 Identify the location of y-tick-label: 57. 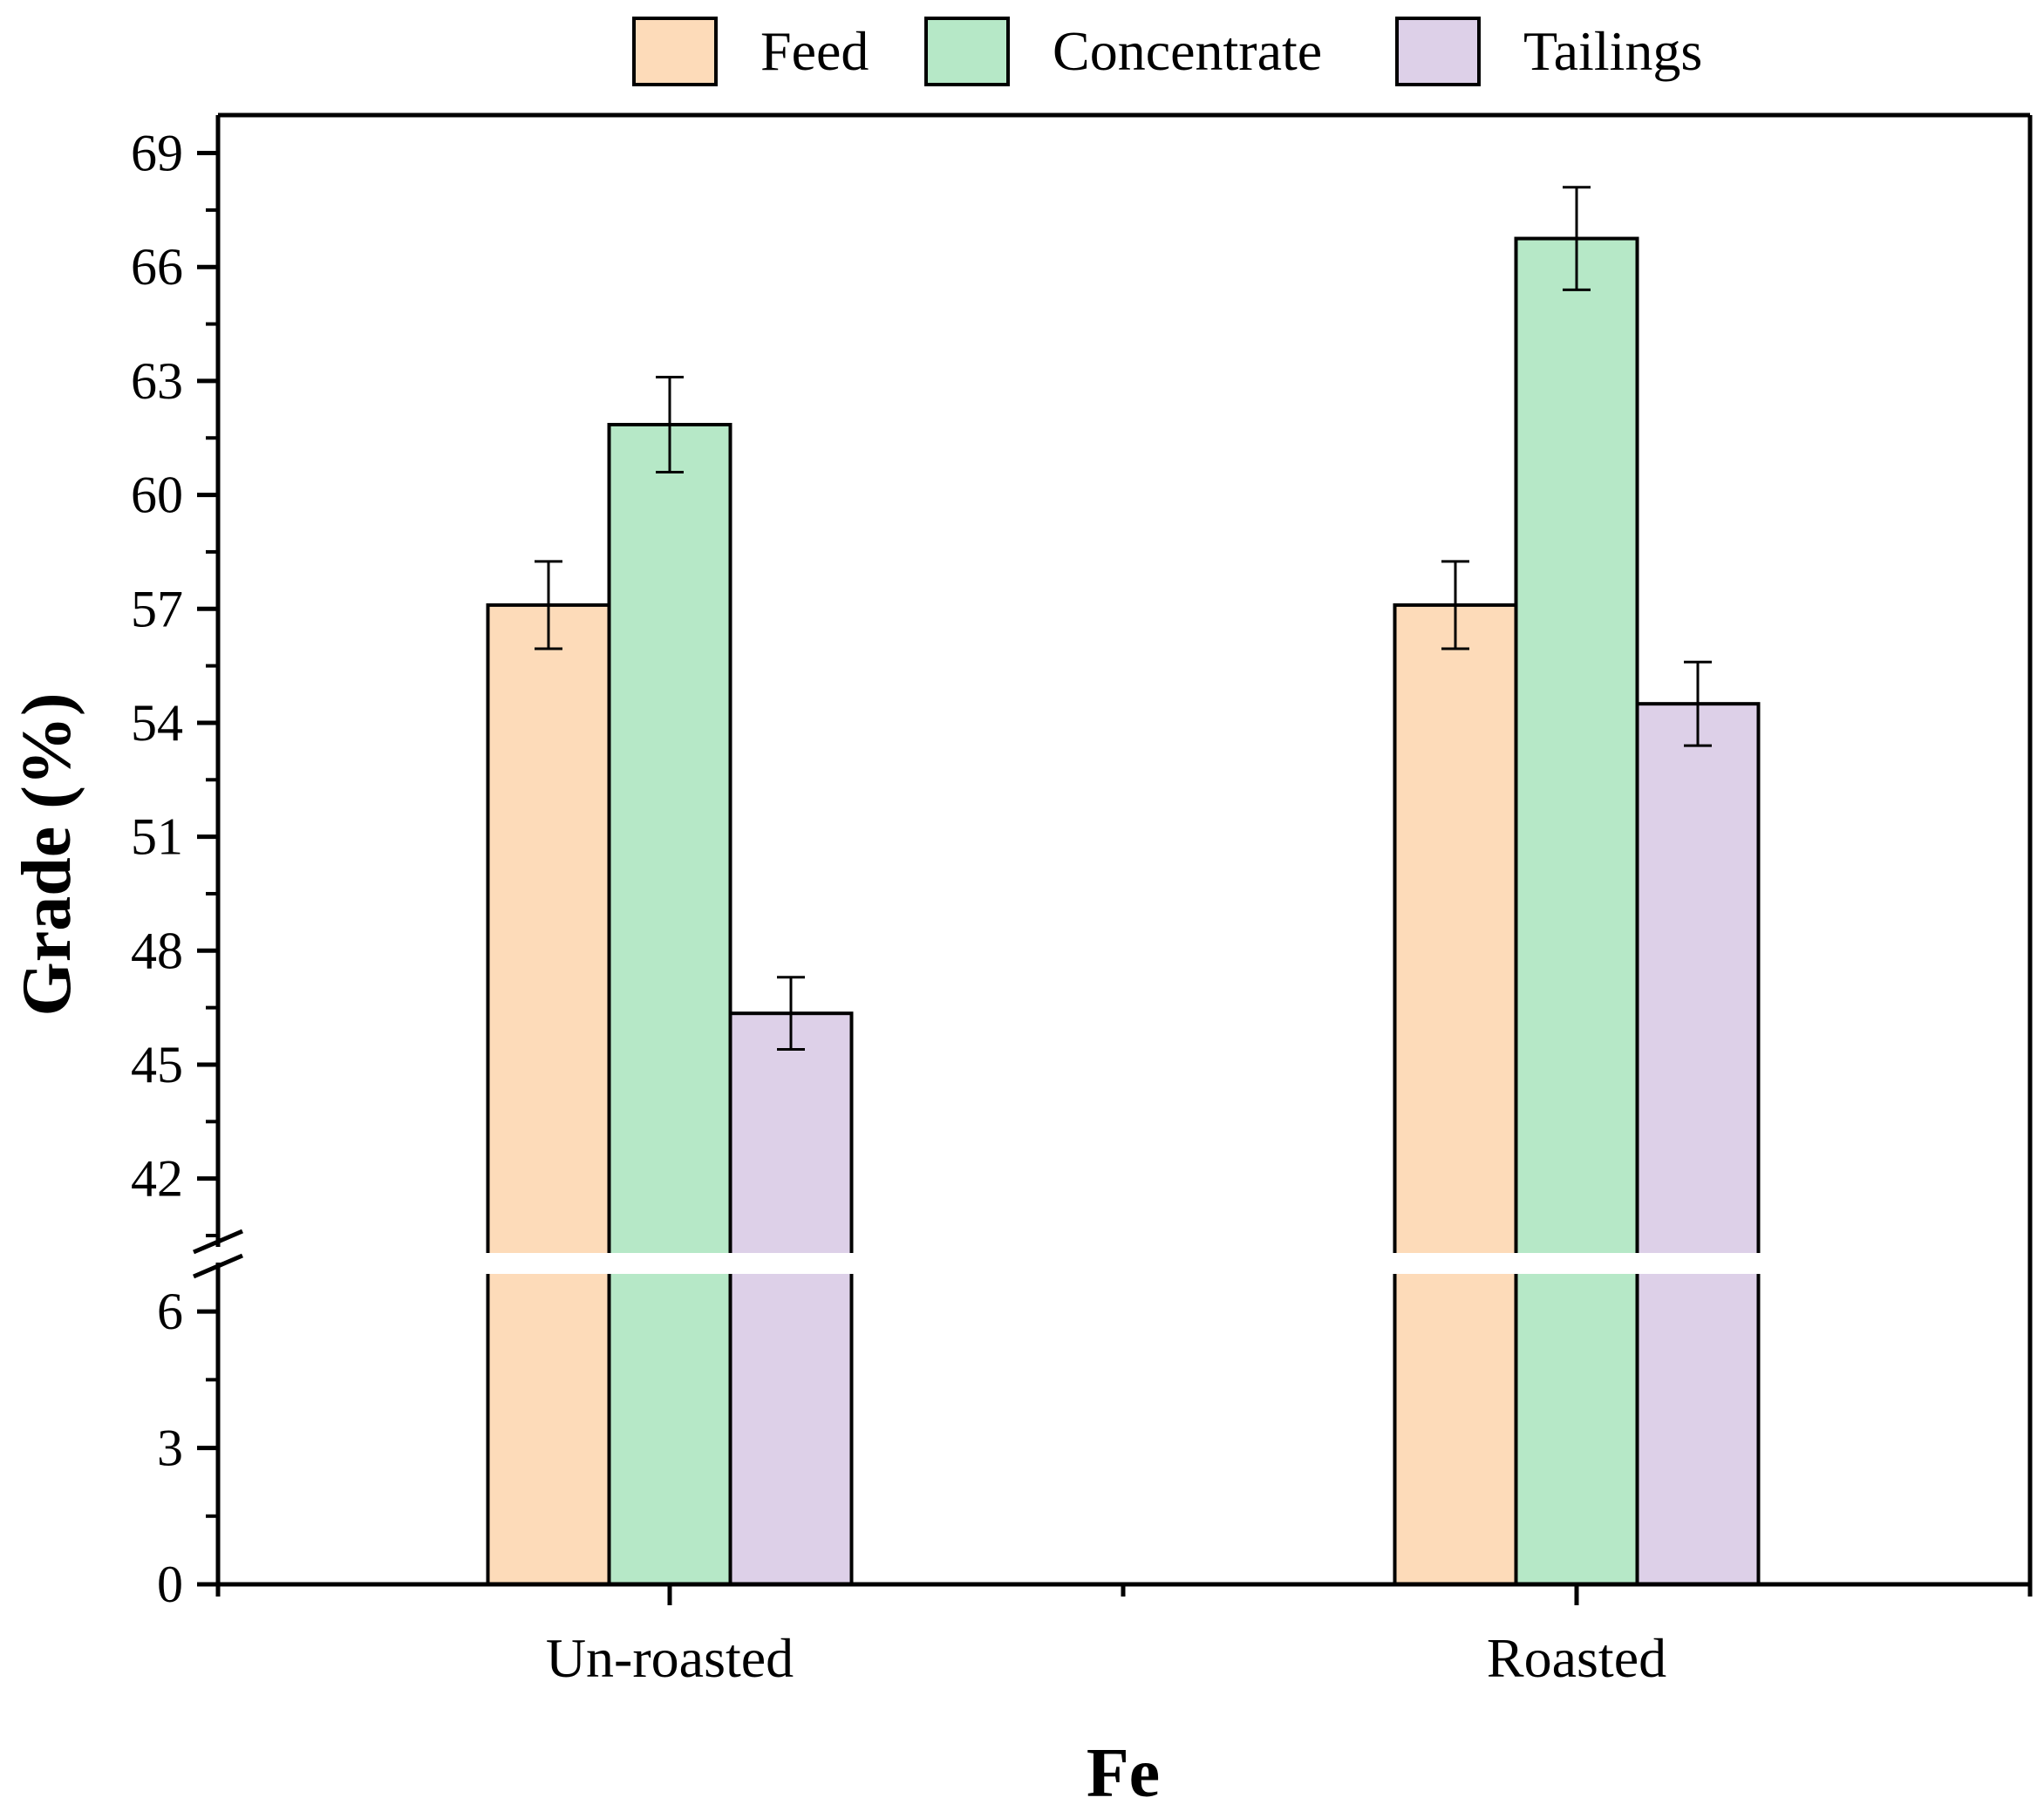
(157, 608).